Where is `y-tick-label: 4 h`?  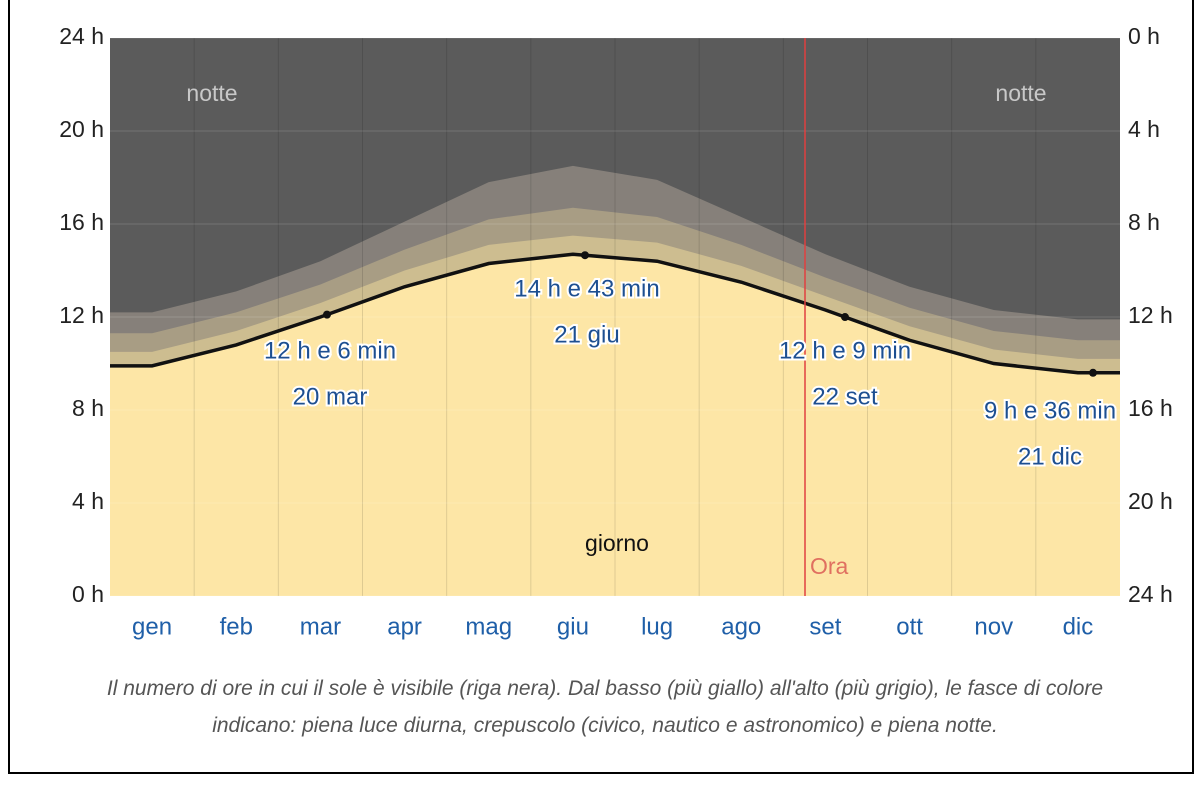 y-tick-label: 4 h is located at coordinates (88, 501).